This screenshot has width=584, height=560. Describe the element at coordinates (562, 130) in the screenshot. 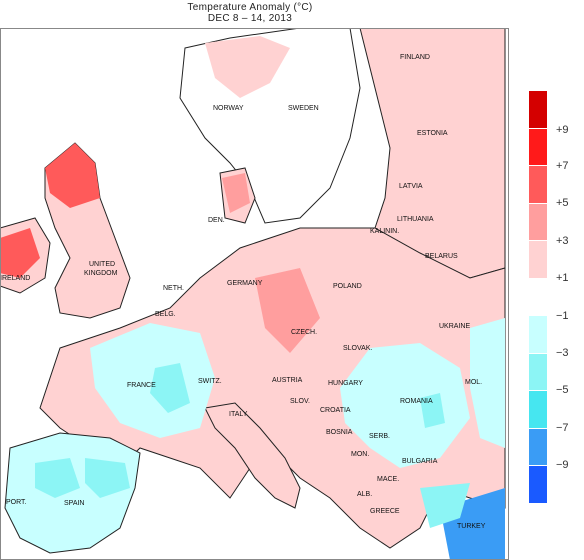

I see `legend-label: +9` at that location.